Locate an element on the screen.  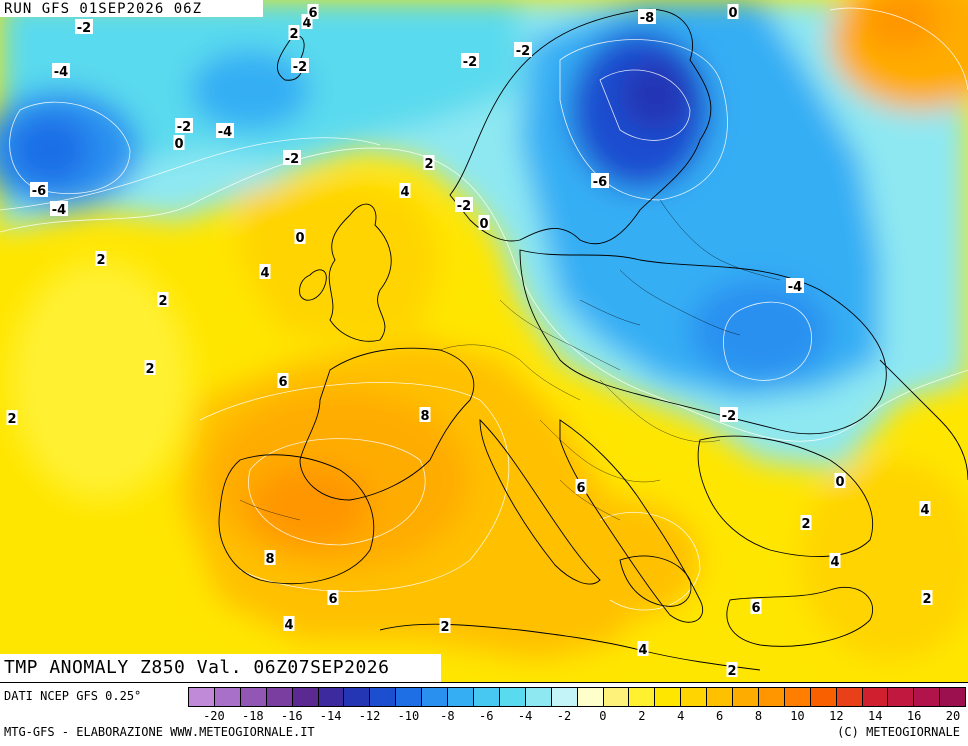
isoline-label: -8 is located at coordinates (647, 18).